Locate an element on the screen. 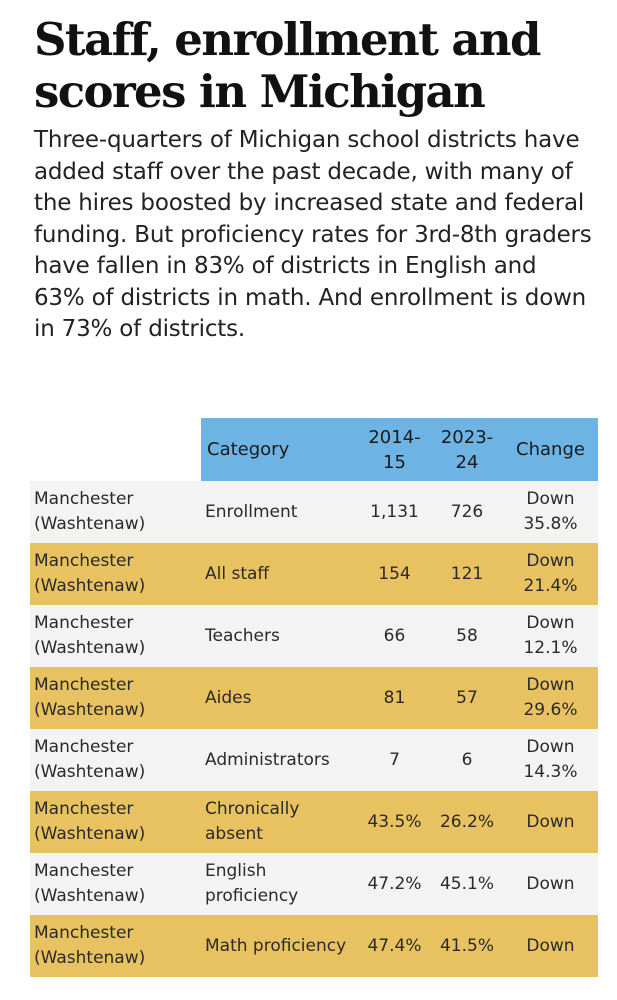  cell-category: Enrollment is located at coordinates (279, 512).